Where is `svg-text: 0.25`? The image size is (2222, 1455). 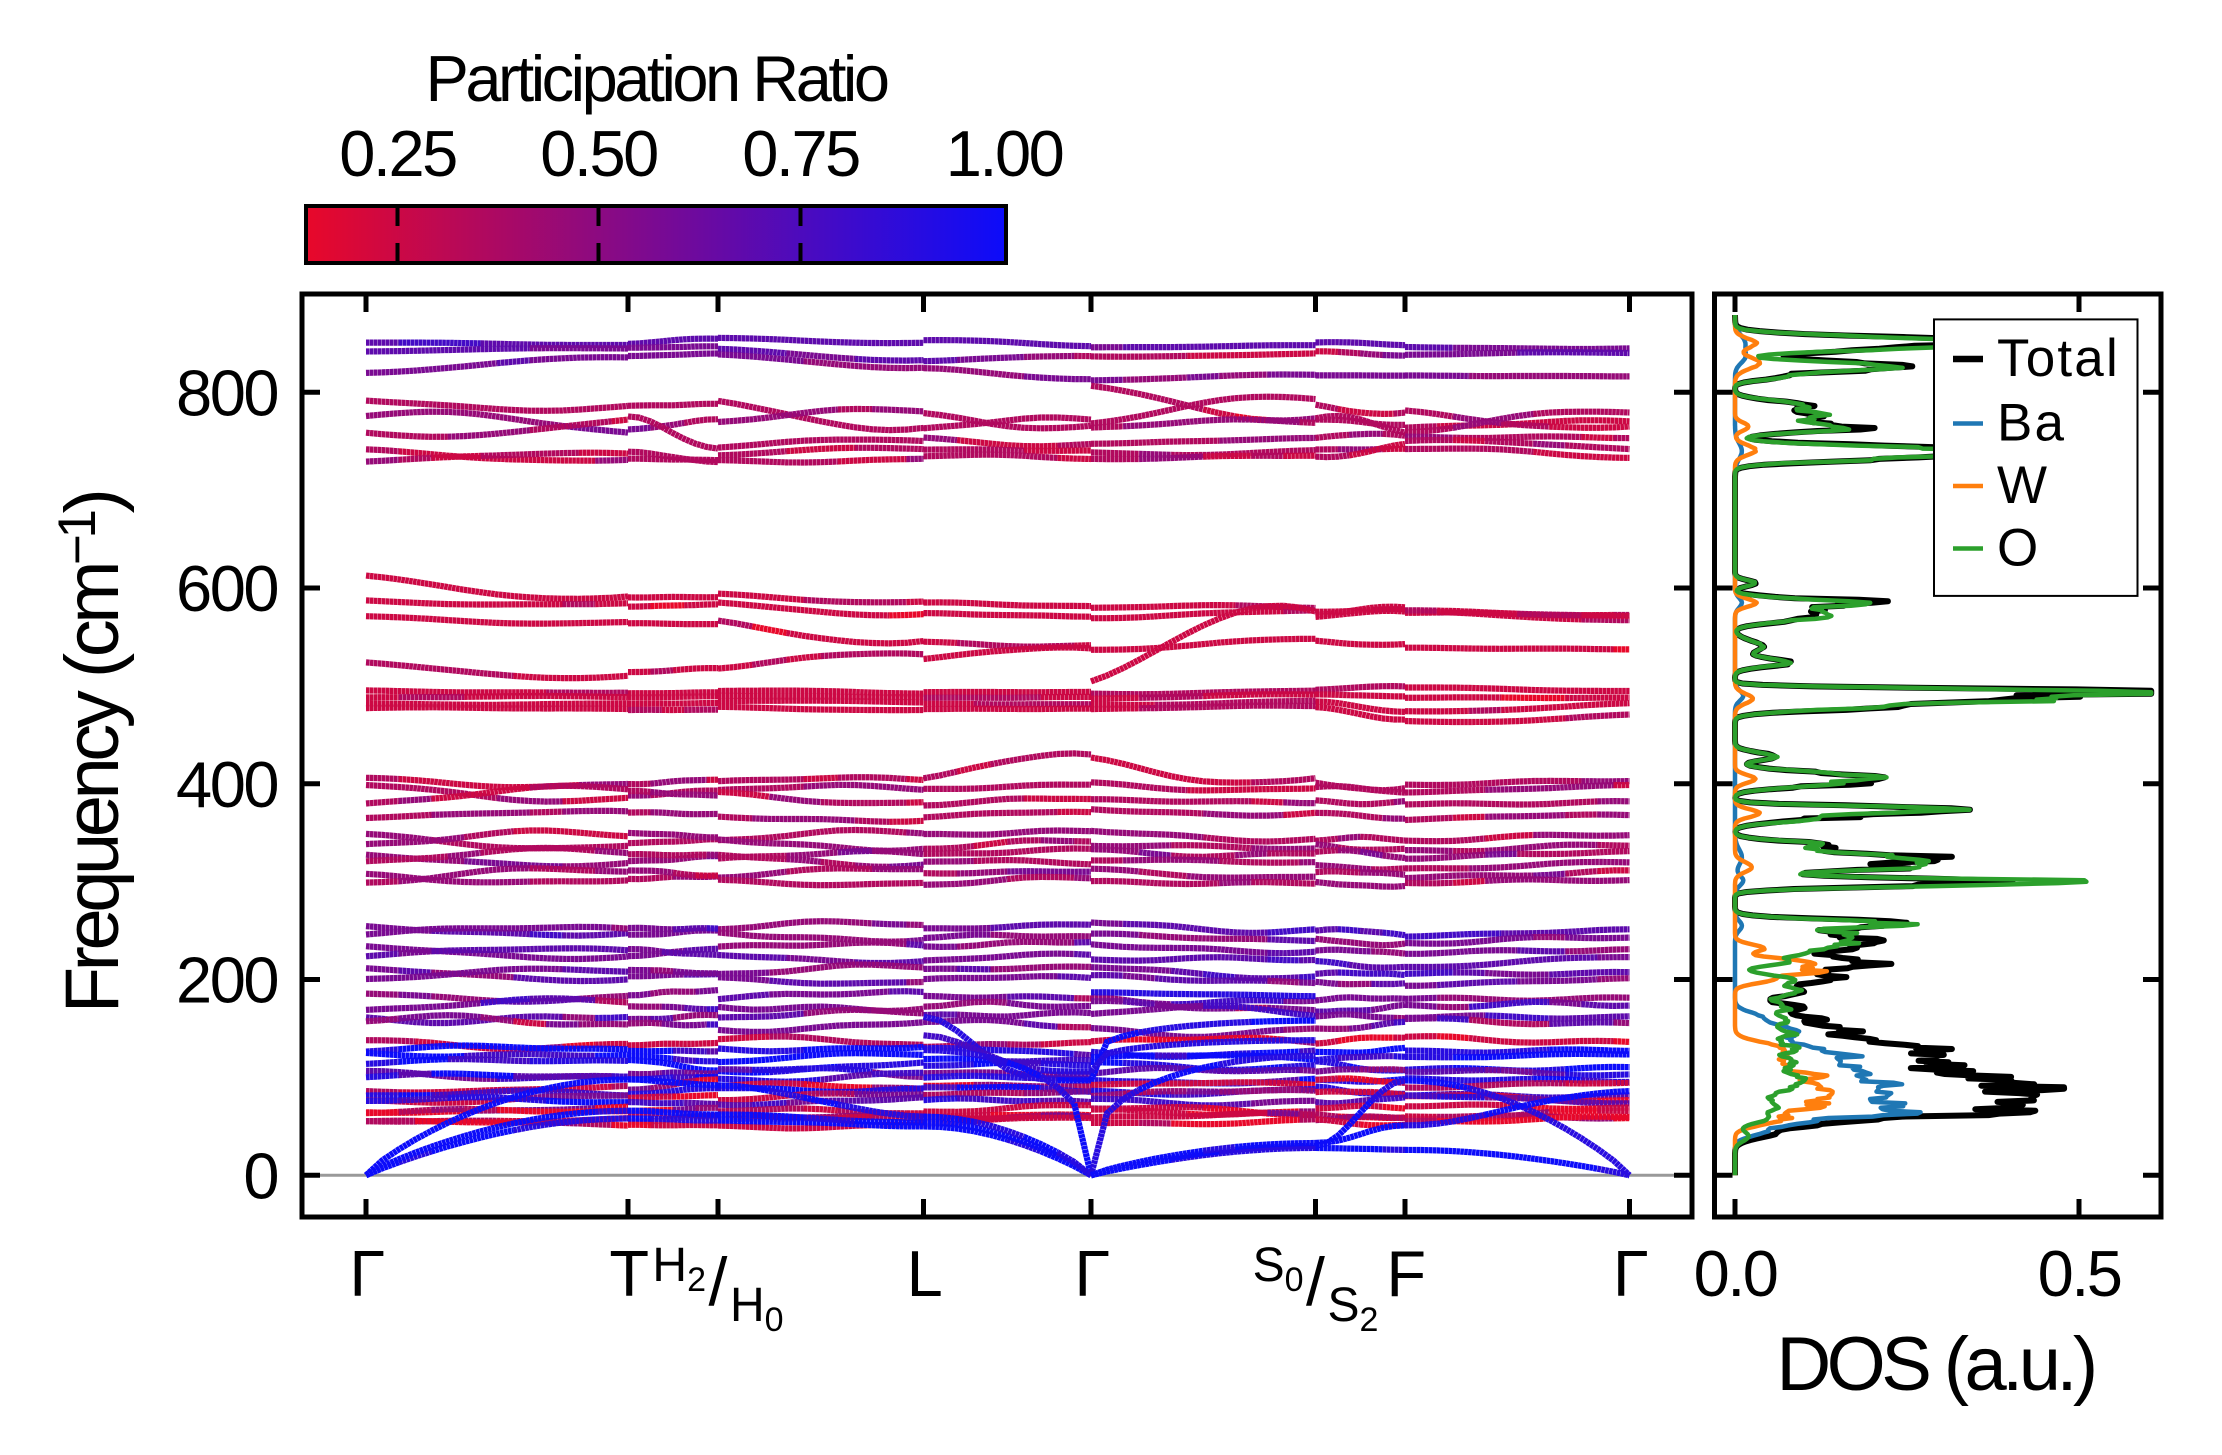
svg-text: 0.25 is located at coordinates (397, 153).